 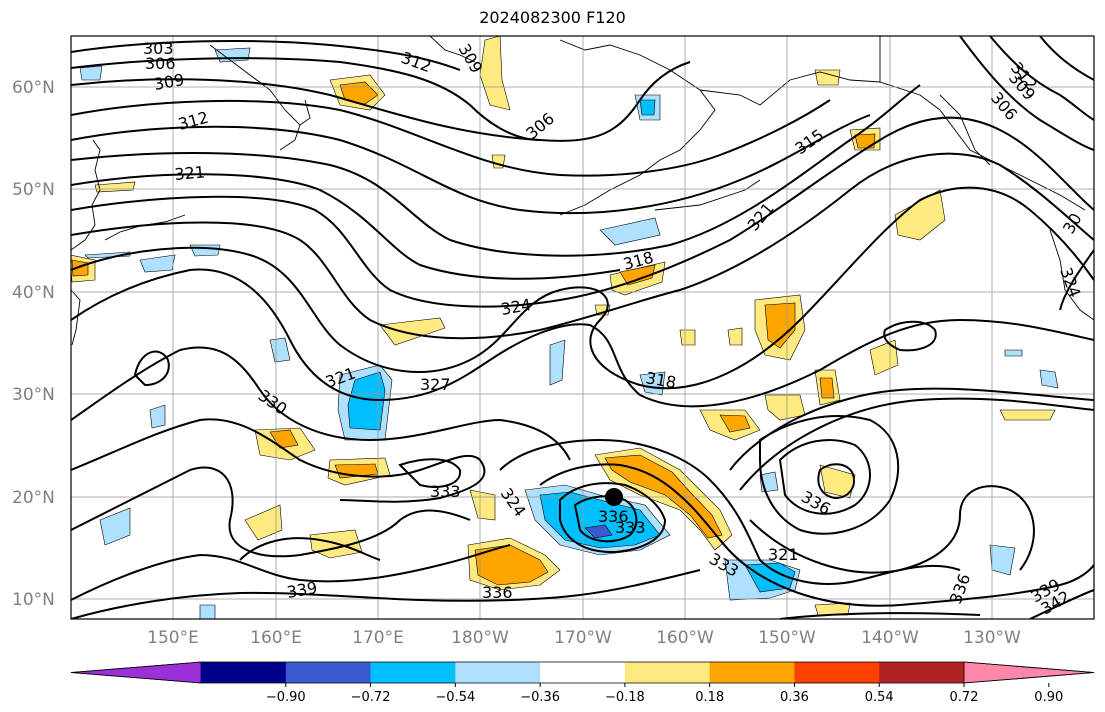 I want to click on lat-label: 50°N, so click(x=33, y=190).